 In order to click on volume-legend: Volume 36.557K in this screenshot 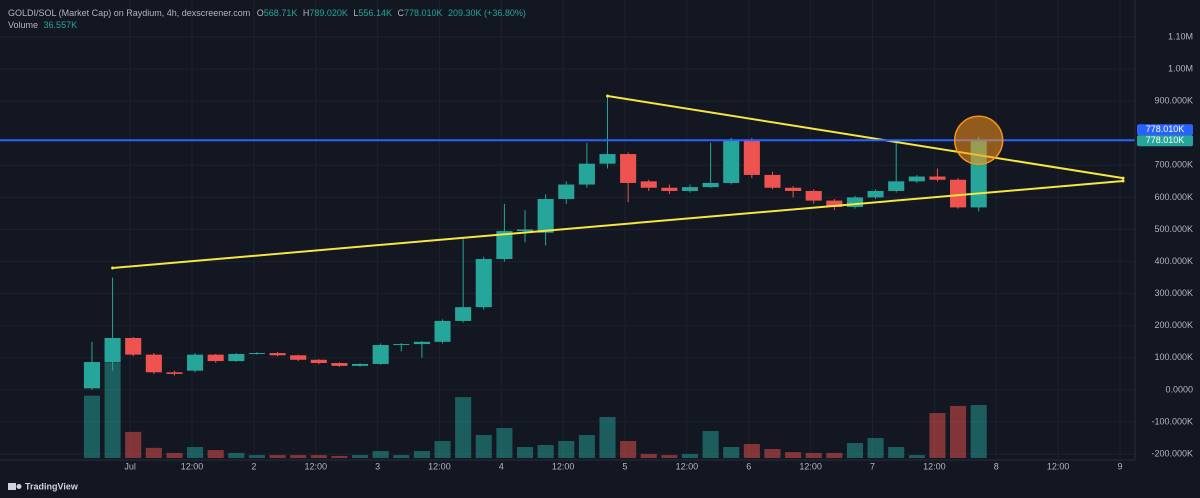, I will do `click(42, 25)`.